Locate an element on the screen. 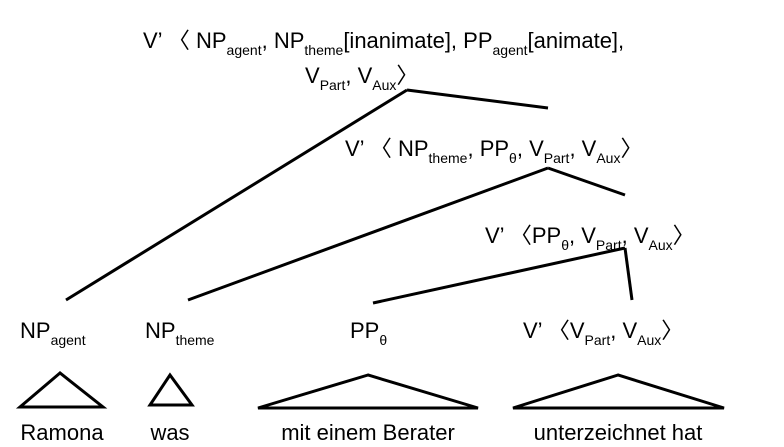 The height and width of the screenshot is (447, 784). node-label: VPart, VAux〉 is located at coordinates (361, 78).